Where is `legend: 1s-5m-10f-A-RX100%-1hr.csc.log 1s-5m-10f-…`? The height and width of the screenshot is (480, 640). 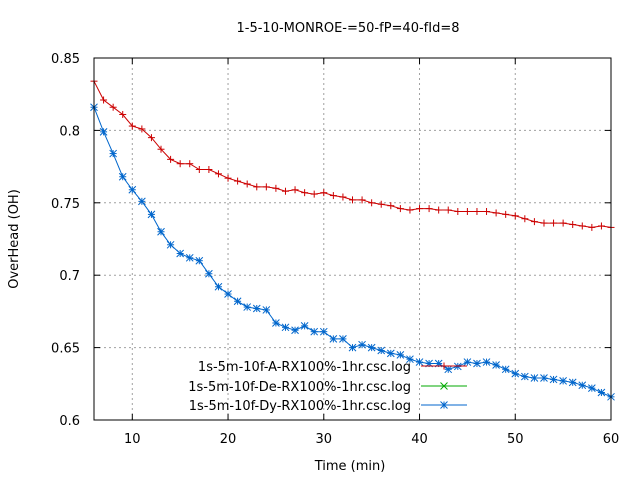
legend: 1s-5m-10f-A-RX100%-1hr.csc.log 1s-5m-10f-… is located at coordinates (327, 387).